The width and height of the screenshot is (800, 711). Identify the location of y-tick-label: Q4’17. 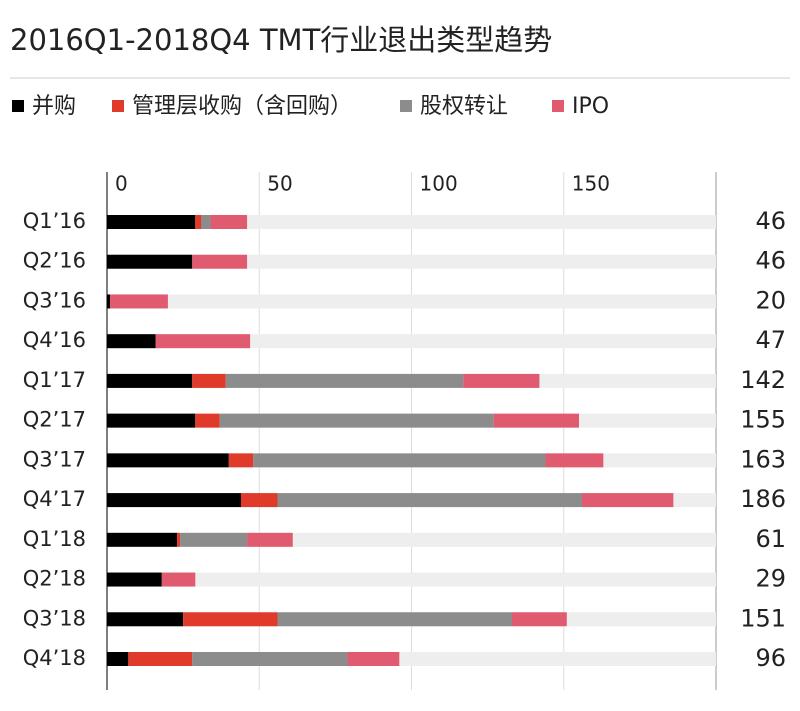
(54, 499).